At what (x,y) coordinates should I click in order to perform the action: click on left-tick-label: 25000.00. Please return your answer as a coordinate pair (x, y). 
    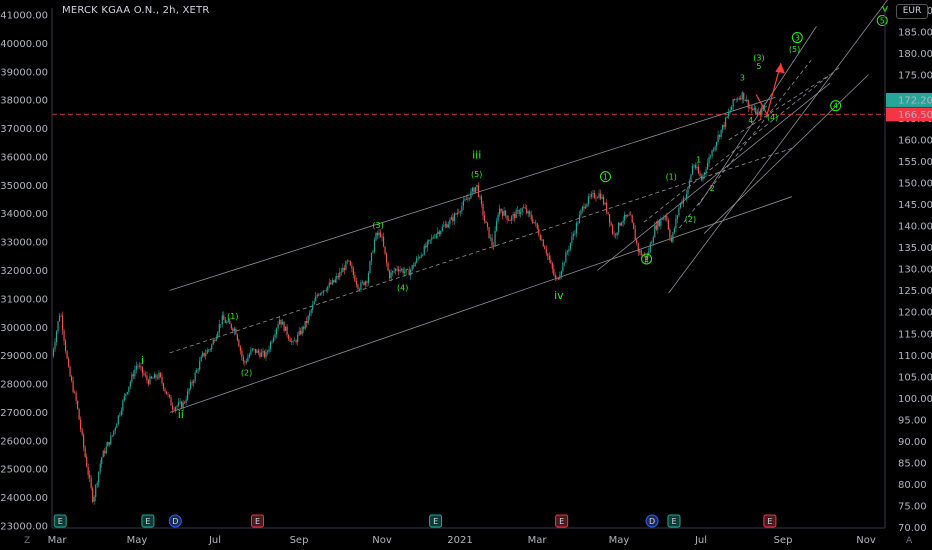
    Looking at the image, I should click on (24, 470).